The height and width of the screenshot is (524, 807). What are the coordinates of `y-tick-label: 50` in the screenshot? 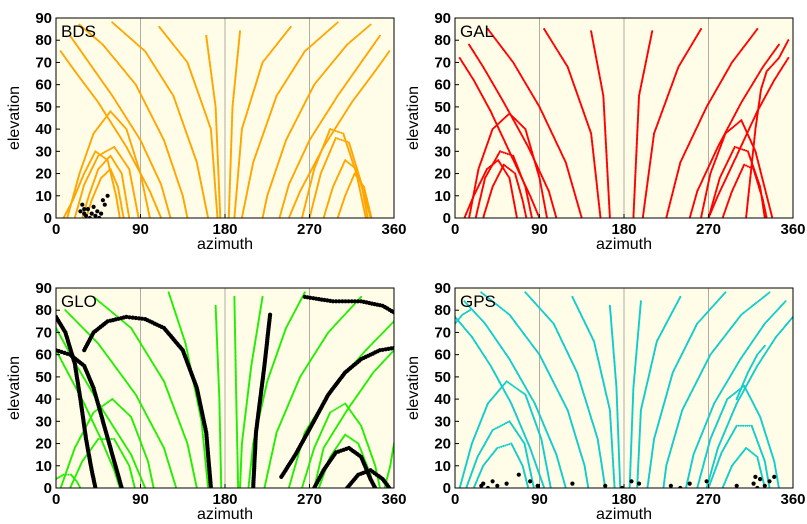 It's located at (43, 107).